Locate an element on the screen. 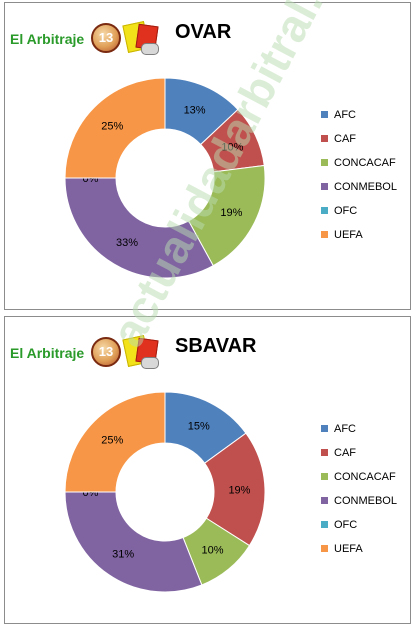 The width and height of the screenshot is (418, 629). data-label-afc: 15% is located at coordinates (199, 427).